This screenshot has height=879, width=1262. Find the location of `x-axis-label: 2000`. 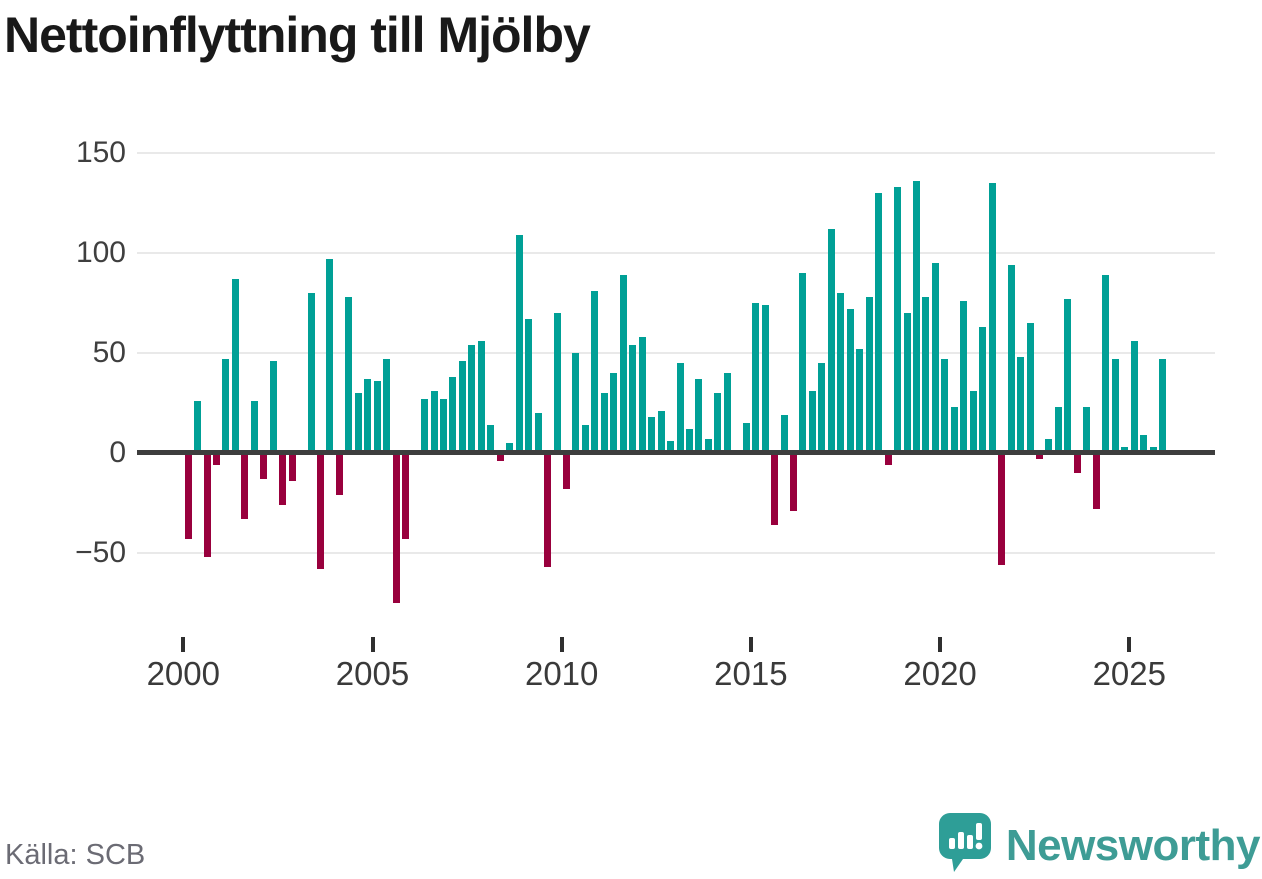

x-axis-label: 2000 is located at coordinates (183, 673).